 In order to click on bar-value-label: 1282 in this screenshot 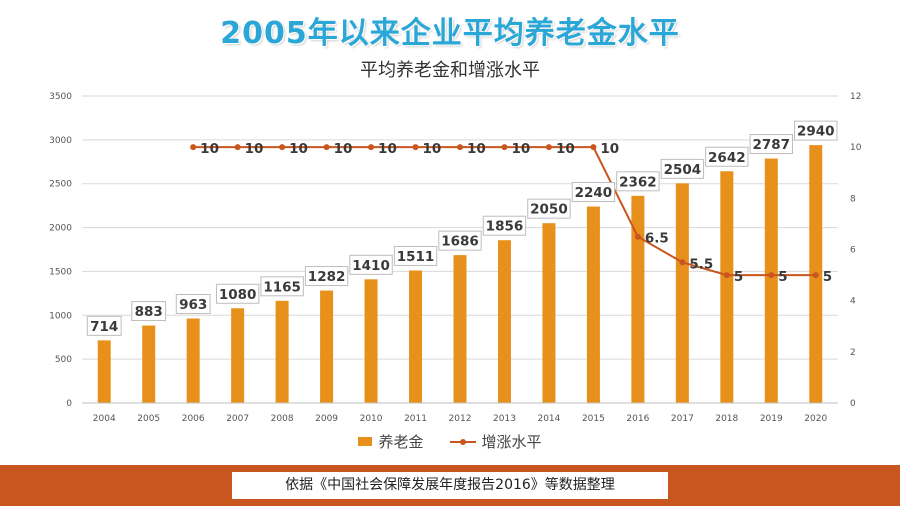, I will do `click(327, 277)`.